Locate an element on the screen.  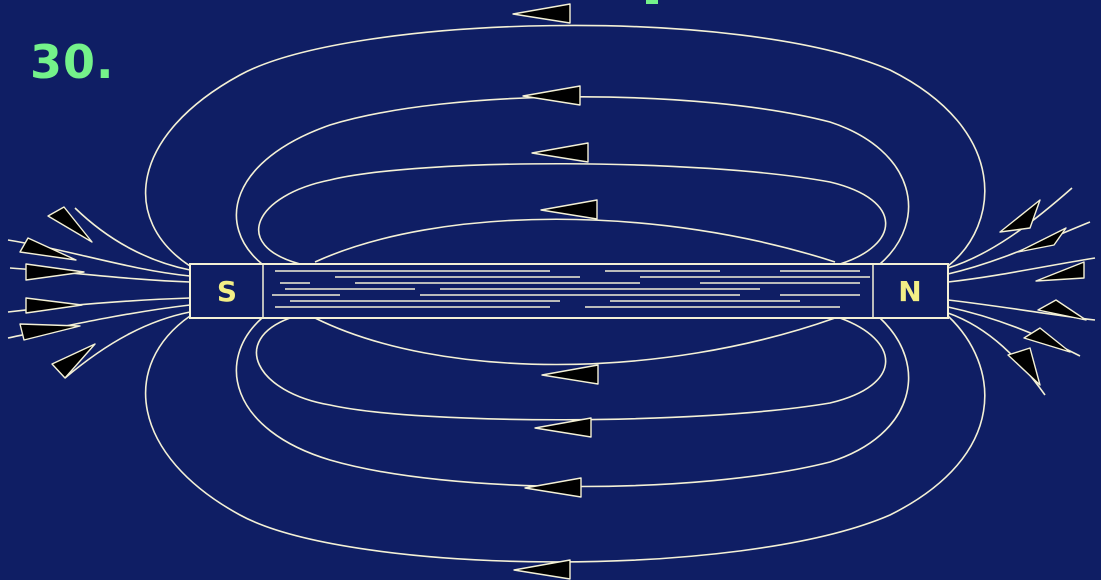
magnet-stripes is located at coordinates (571, 289).